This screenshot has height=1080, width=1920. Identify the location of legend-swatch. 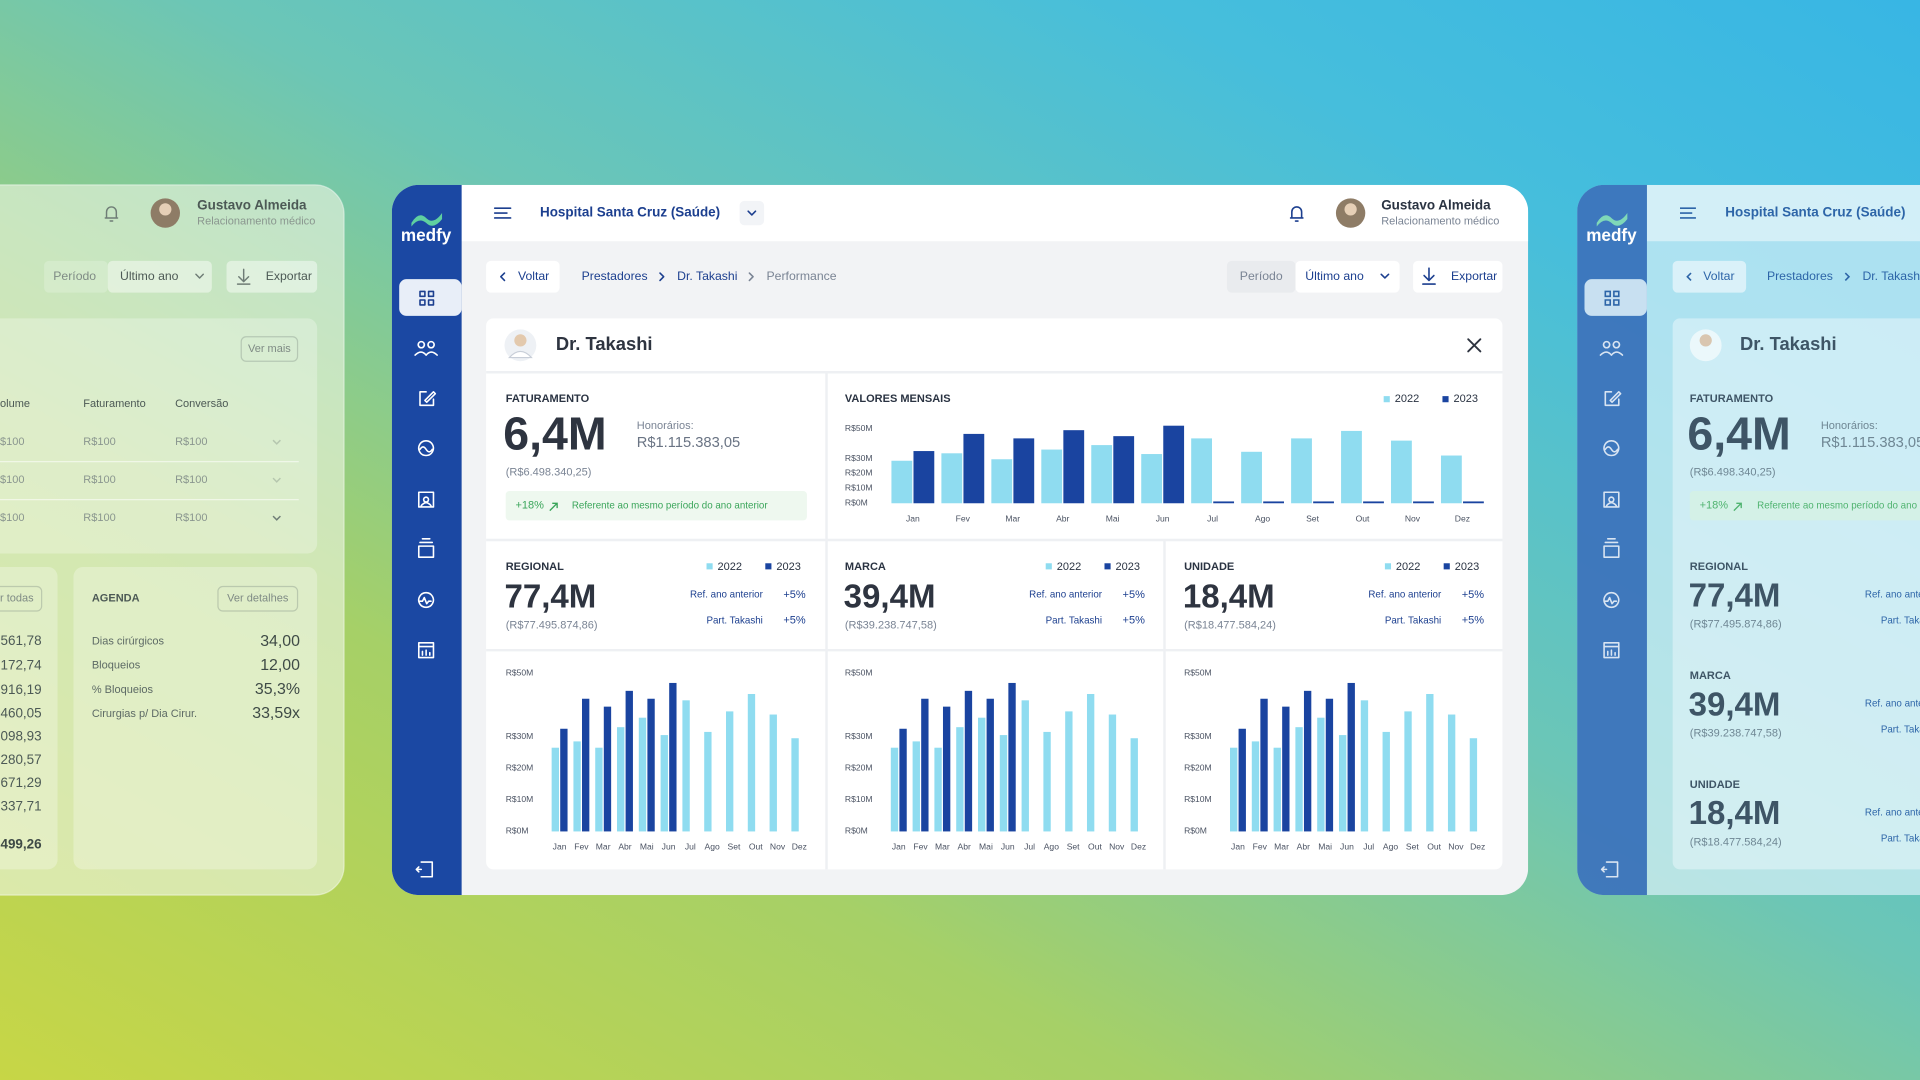
(1386, 399).